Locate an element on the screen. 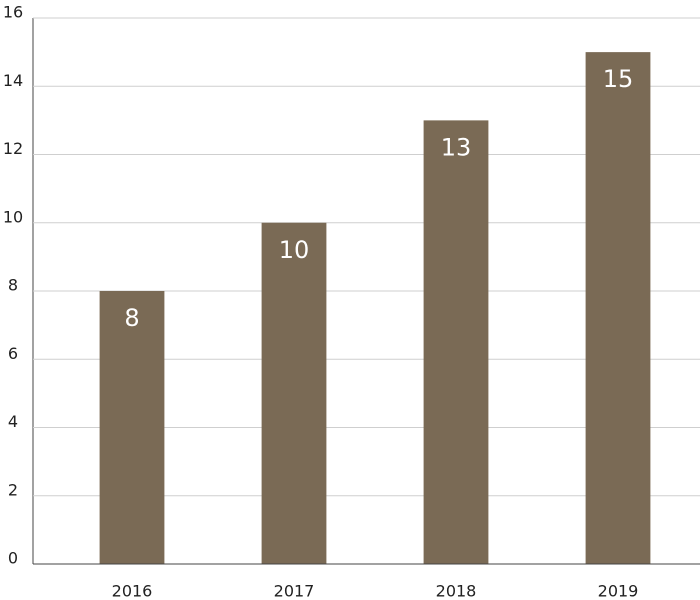 This screenshot has height=600, width=700. y-tick-label: 14 is located at coordinates (13, 80).